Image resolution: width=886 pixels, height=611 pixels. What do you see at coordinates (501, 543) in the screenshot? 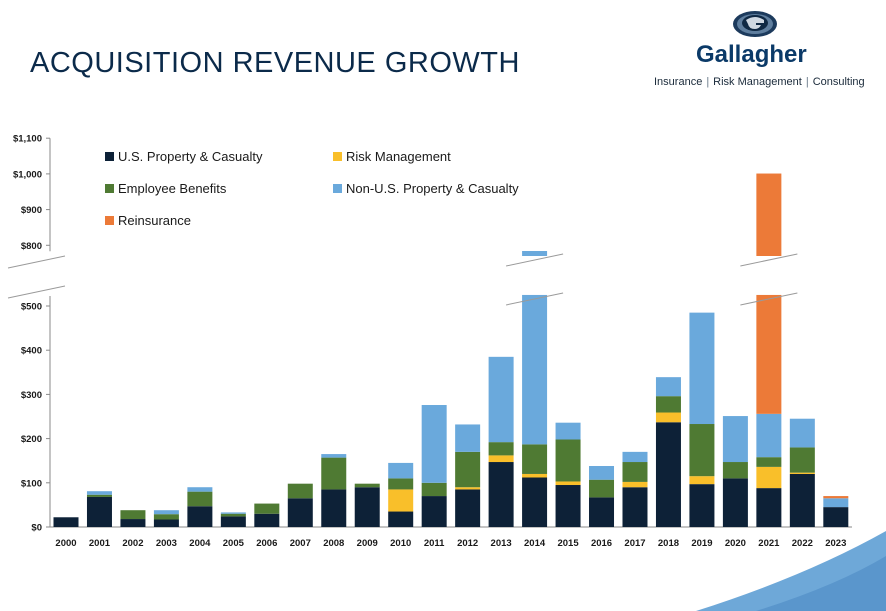
I see `x-tick-label: 2013` at bounding box center [501, 543].